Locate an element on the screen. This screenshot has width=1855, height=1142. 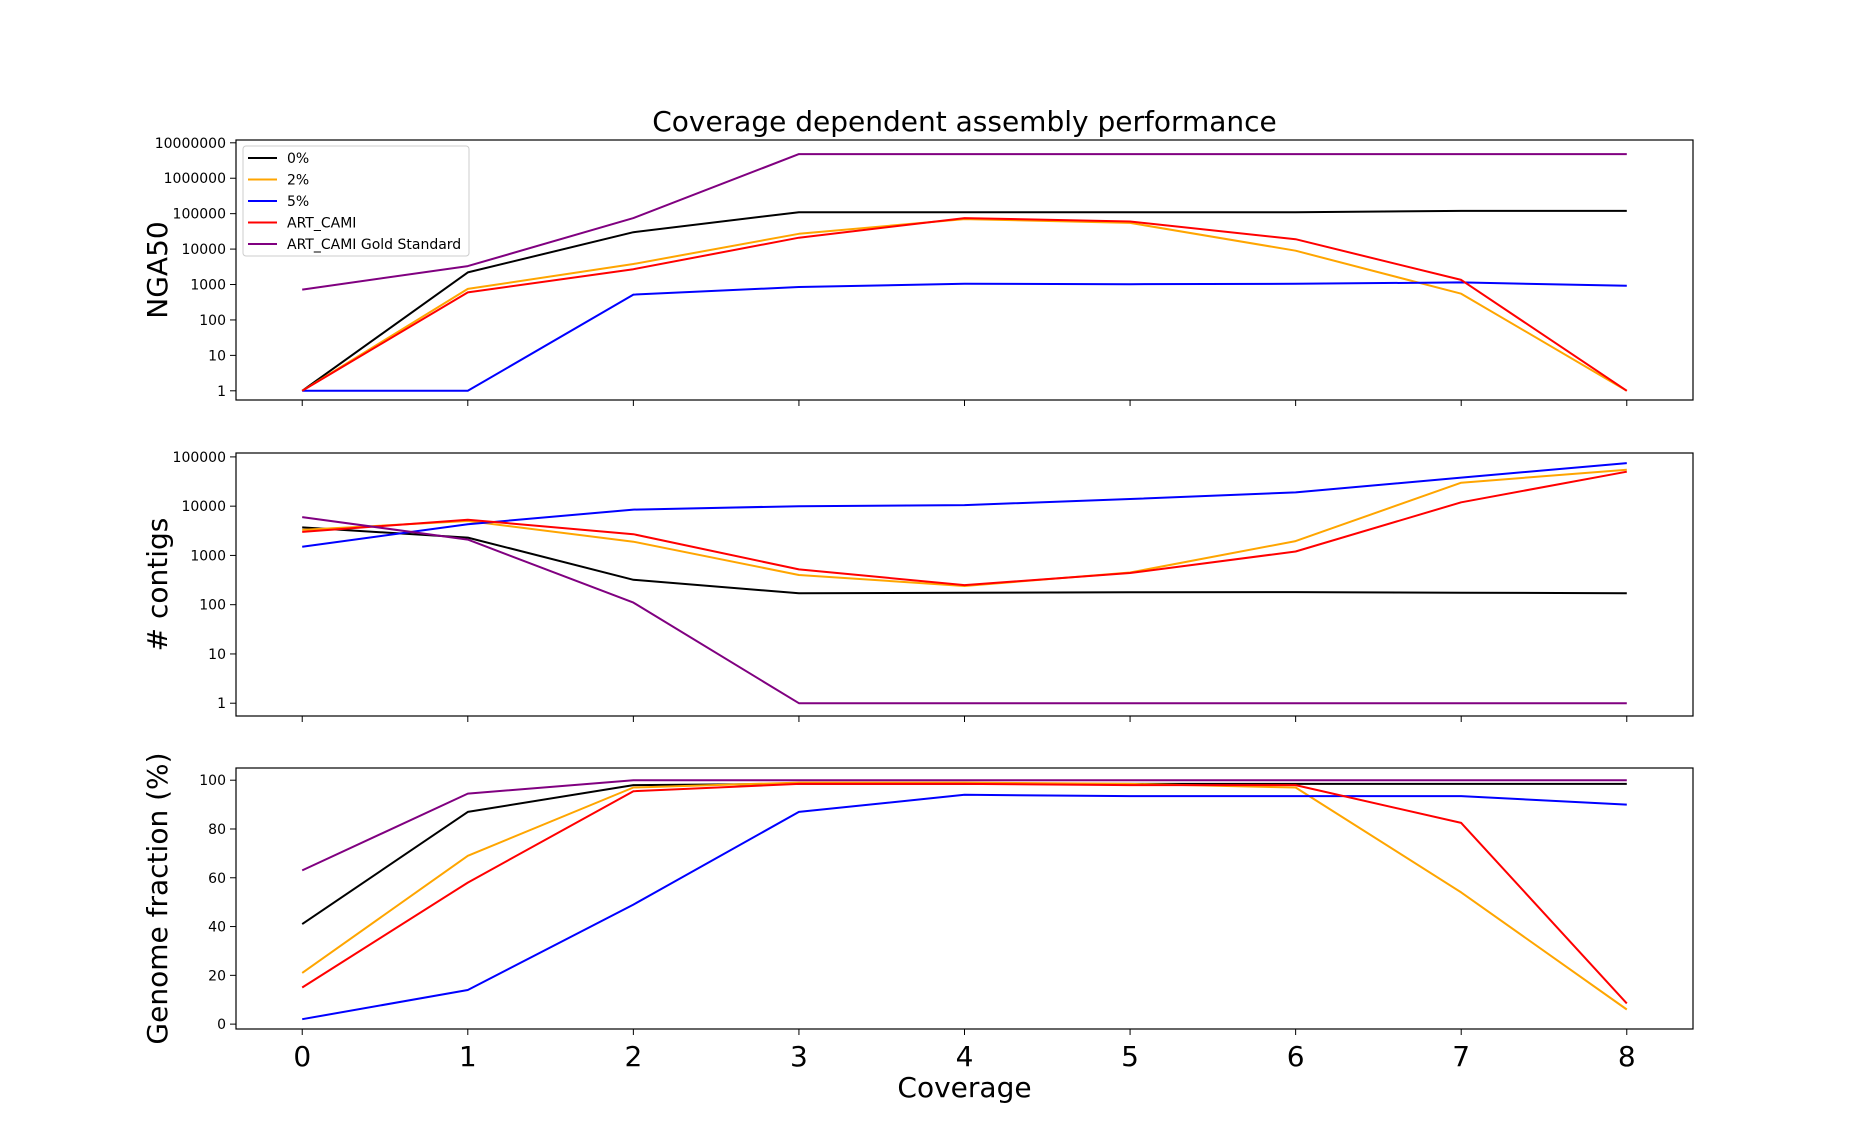
panel-1-y-tick-label: 100000 is located at coordinates (199, 215).